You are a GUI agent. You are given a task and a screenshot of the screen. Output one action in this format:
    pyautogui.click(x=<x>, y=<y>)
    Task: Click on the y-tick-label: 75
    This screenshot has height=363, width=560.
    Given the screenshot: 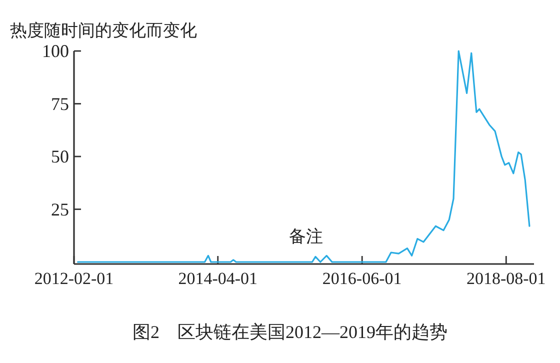 What is the action you would take?
    pyautogui.click(x=60, y=104)
    